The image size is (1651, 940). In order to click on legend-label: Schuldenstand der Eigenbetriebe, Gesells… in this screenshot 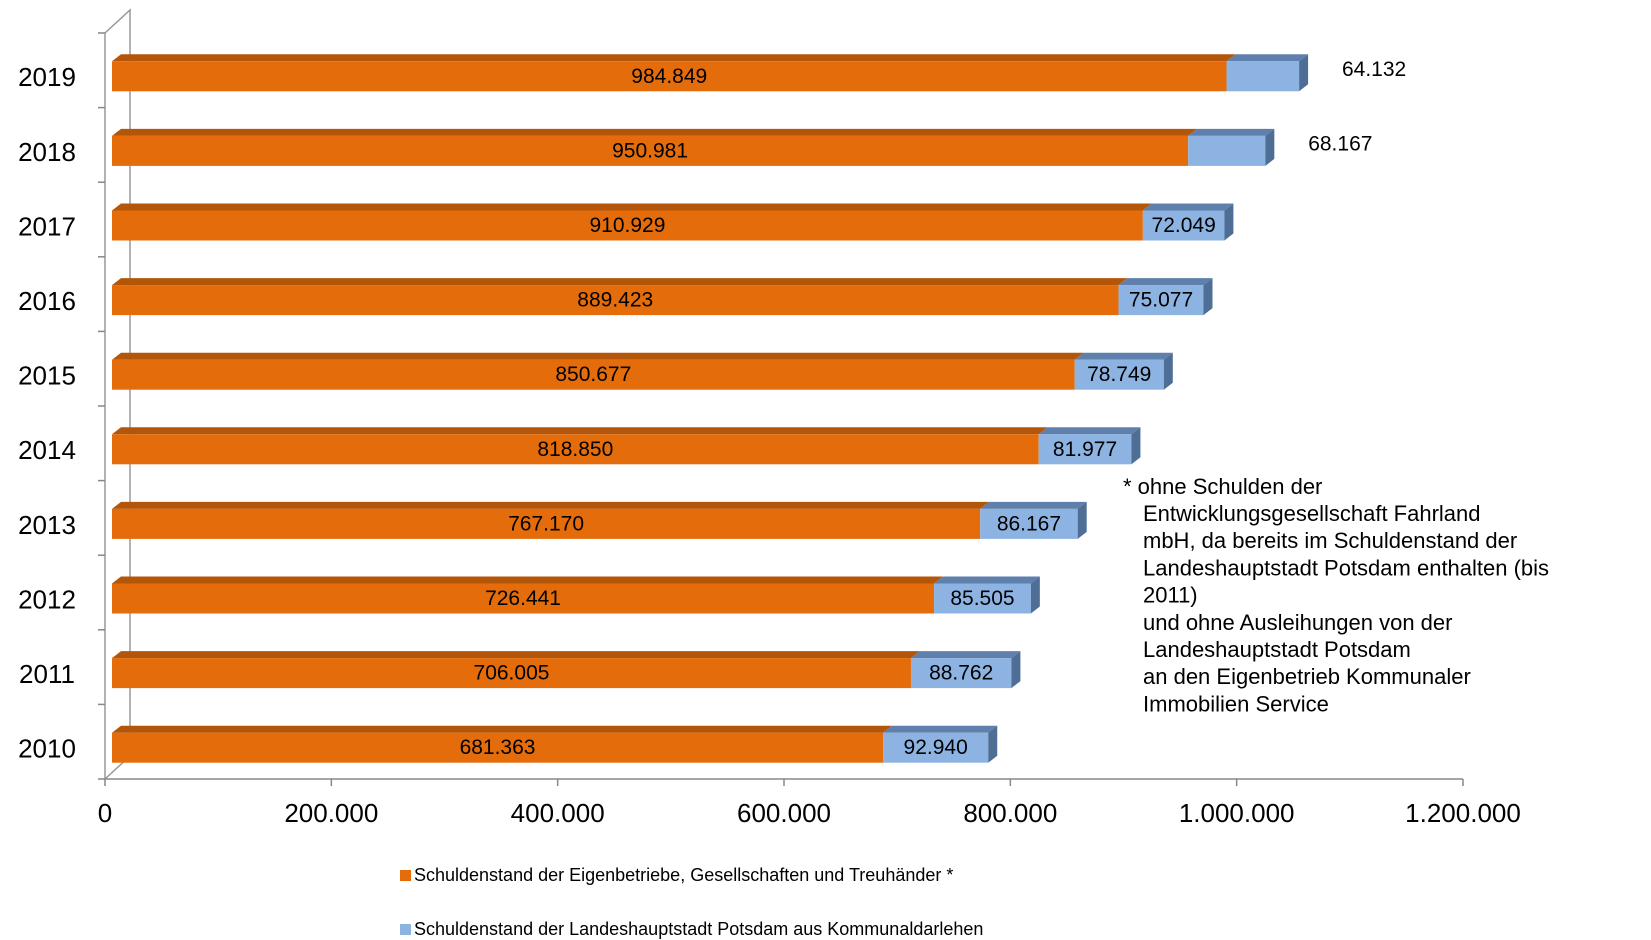, I will do `click(683, 875)`.